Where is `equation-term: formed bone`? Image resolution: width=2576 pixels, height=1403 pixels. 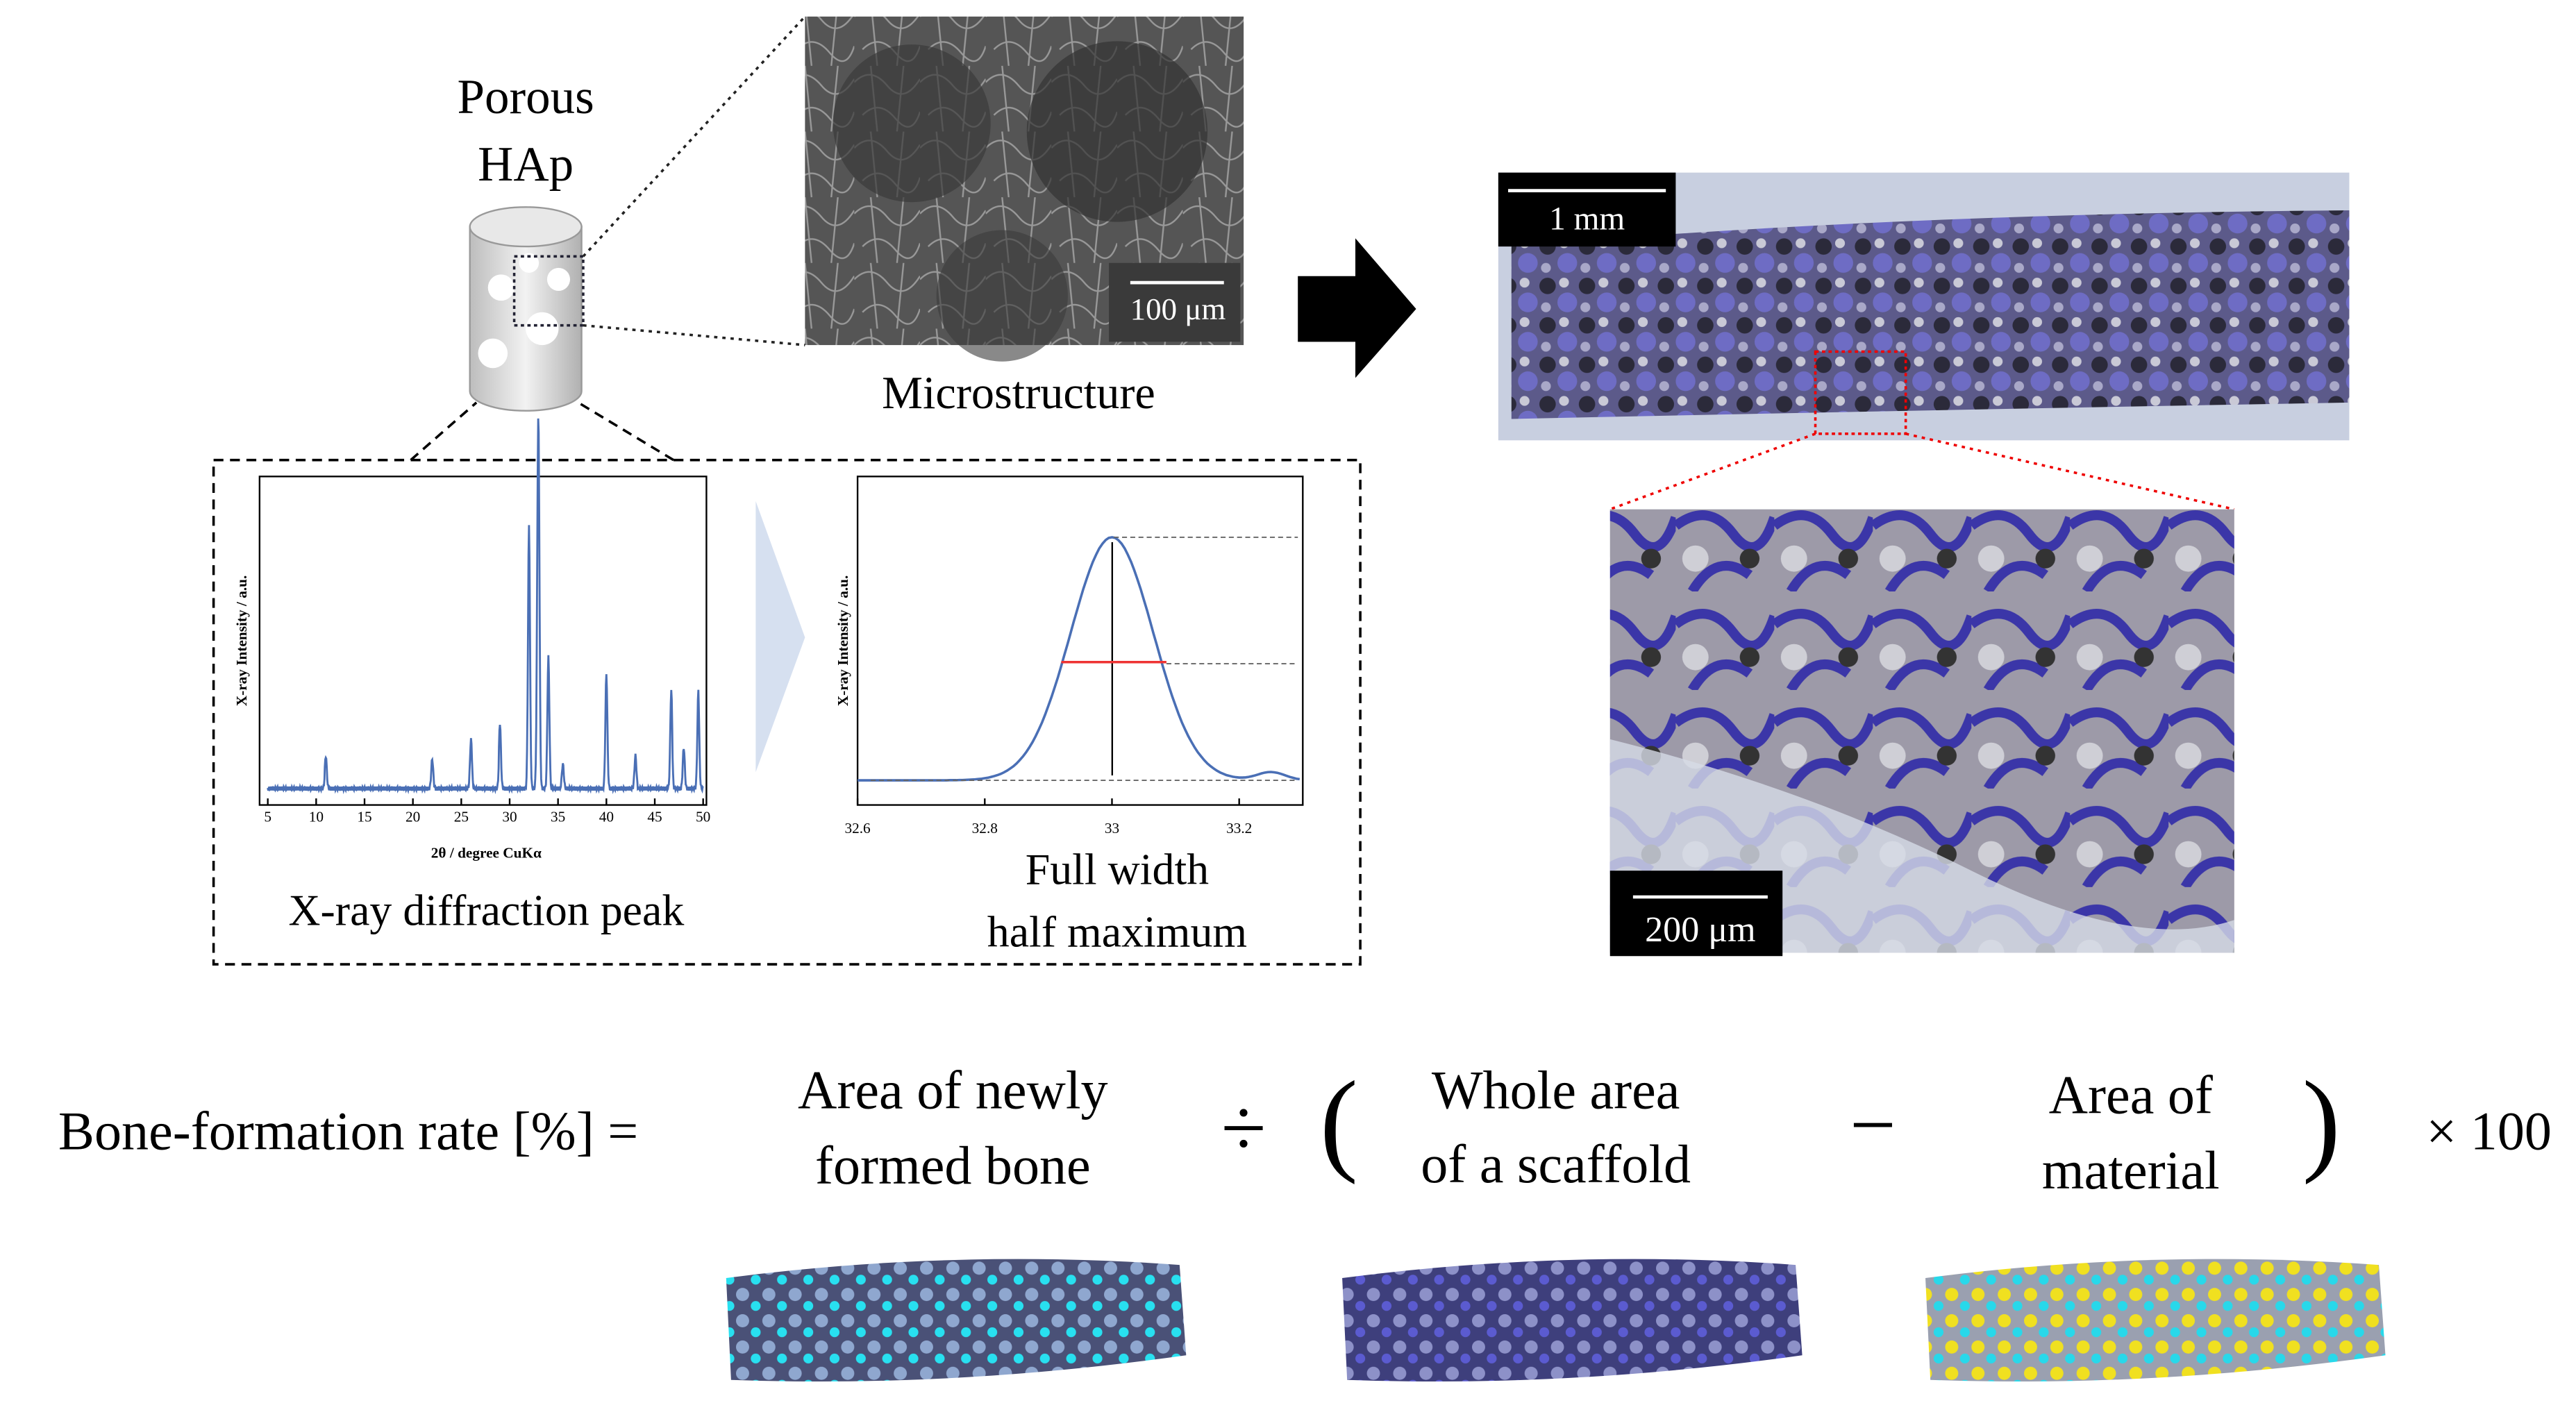
equation-term: formed bone is located at coordinates (953, 1165).